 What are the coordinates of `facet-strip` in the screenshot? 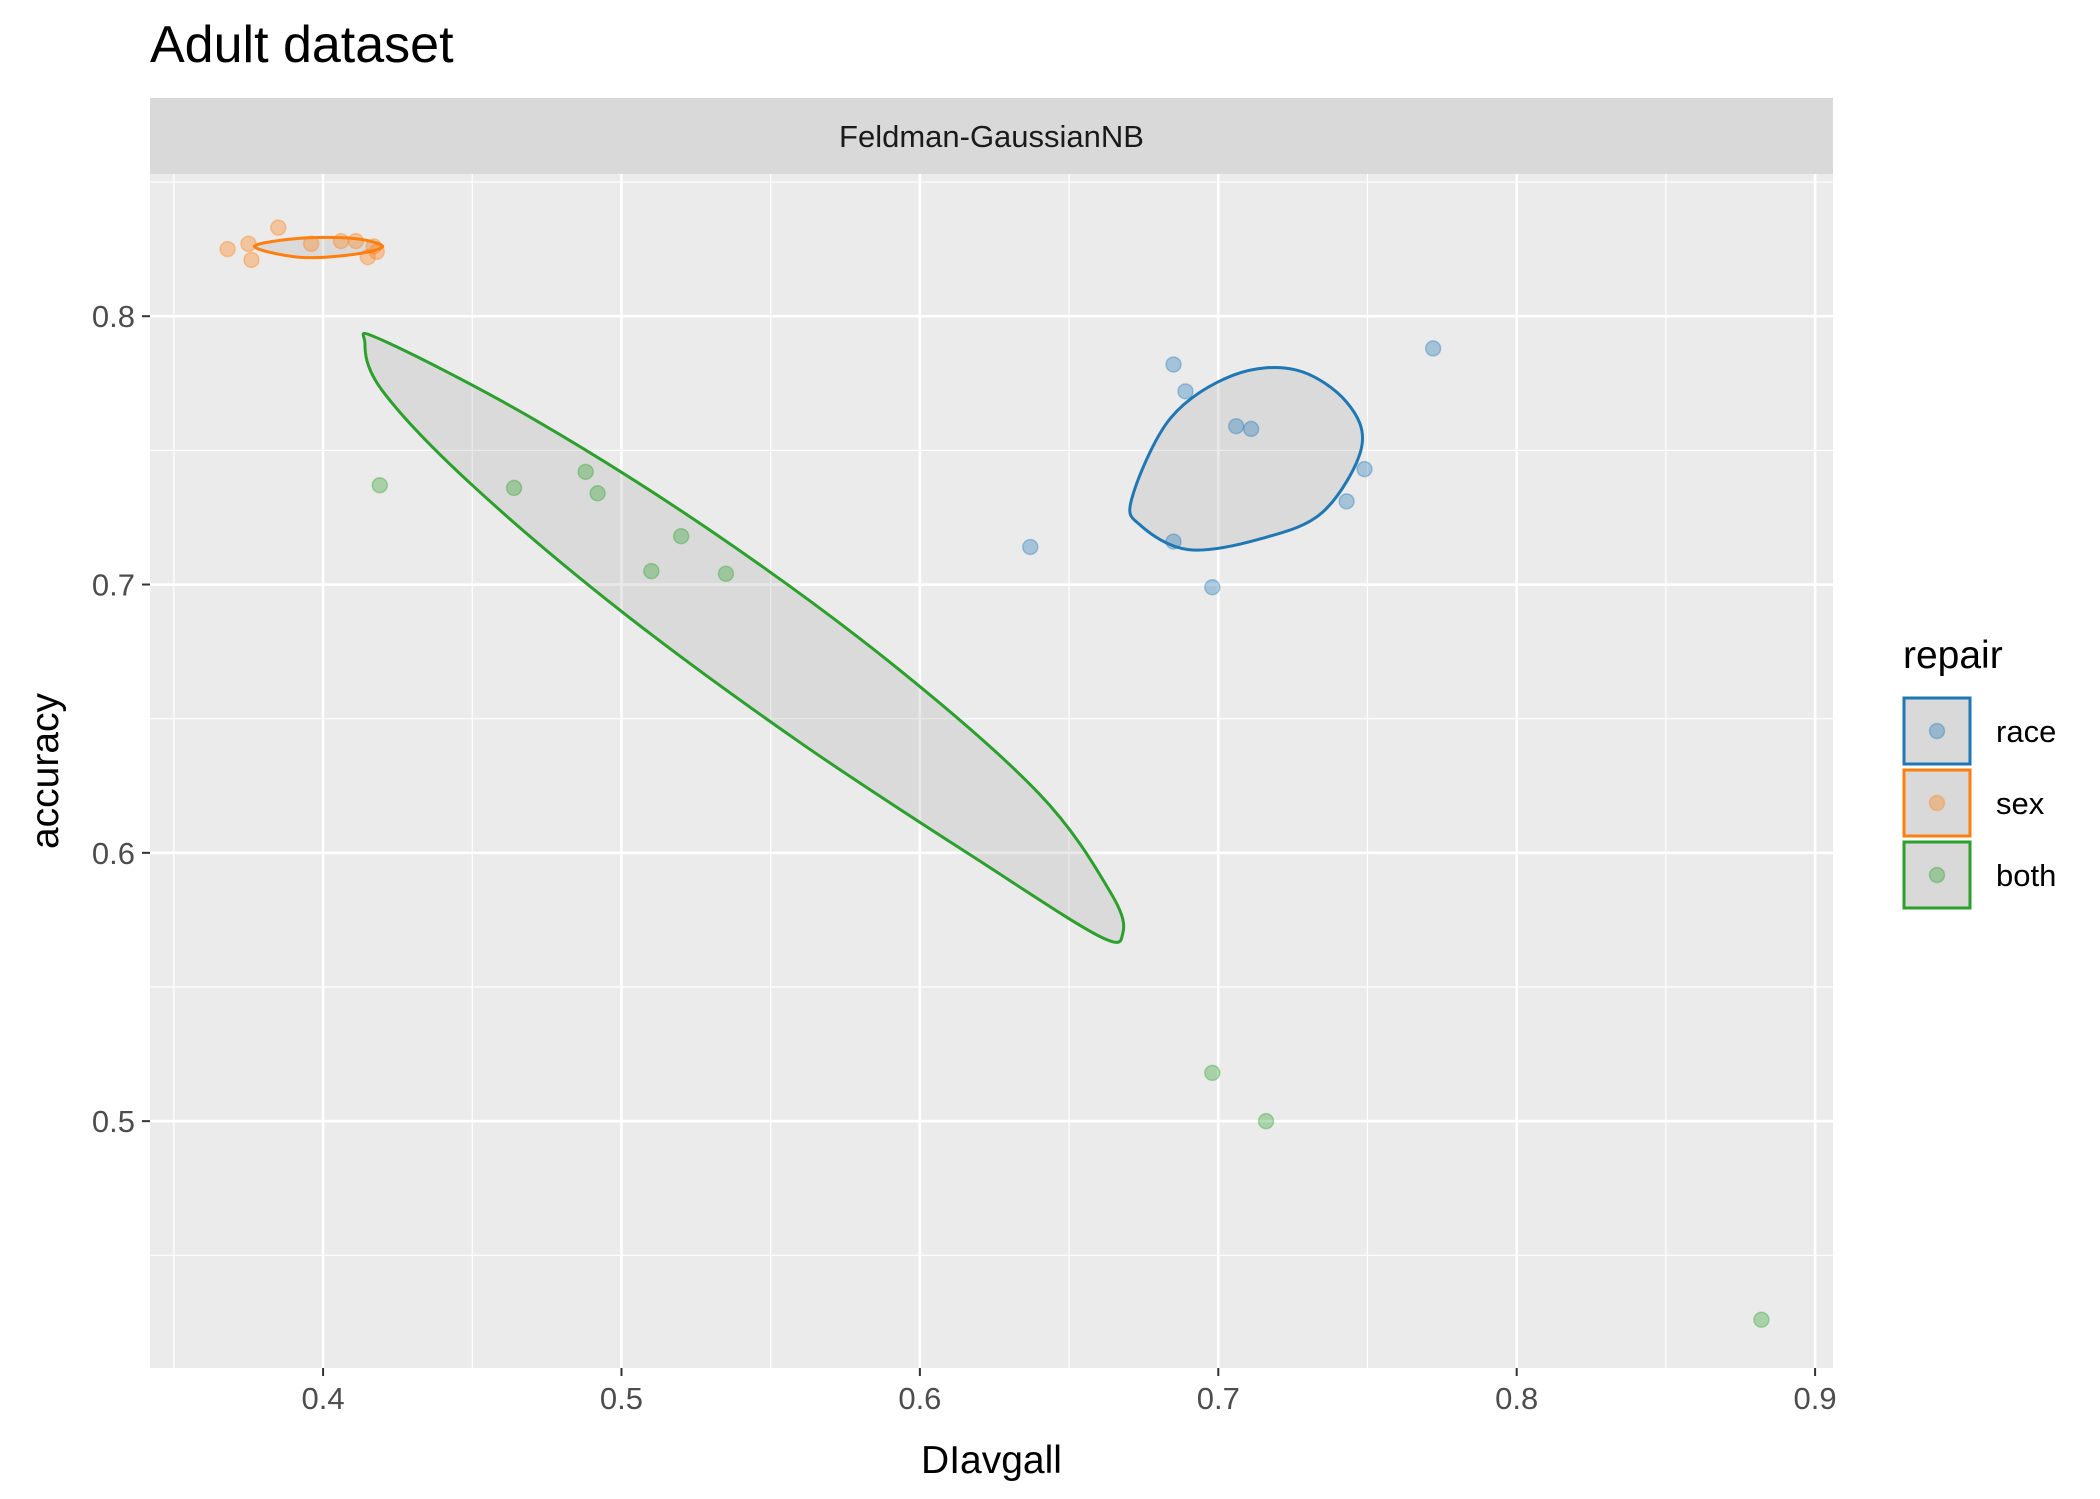 It's located at (991, 136).